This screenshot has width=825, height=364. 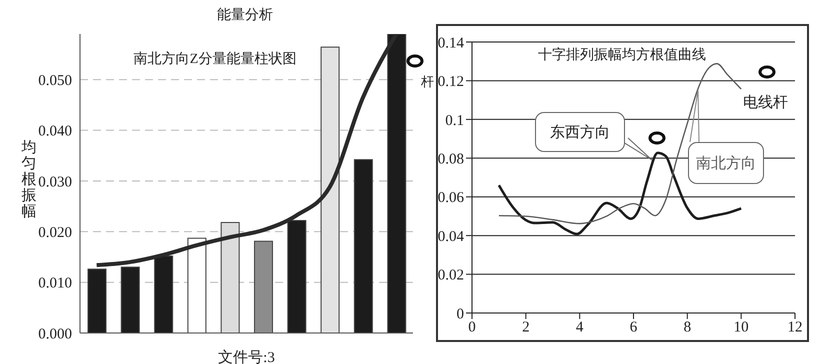 I want to click on y-tick-label: 0, so click(x=460, y=314).